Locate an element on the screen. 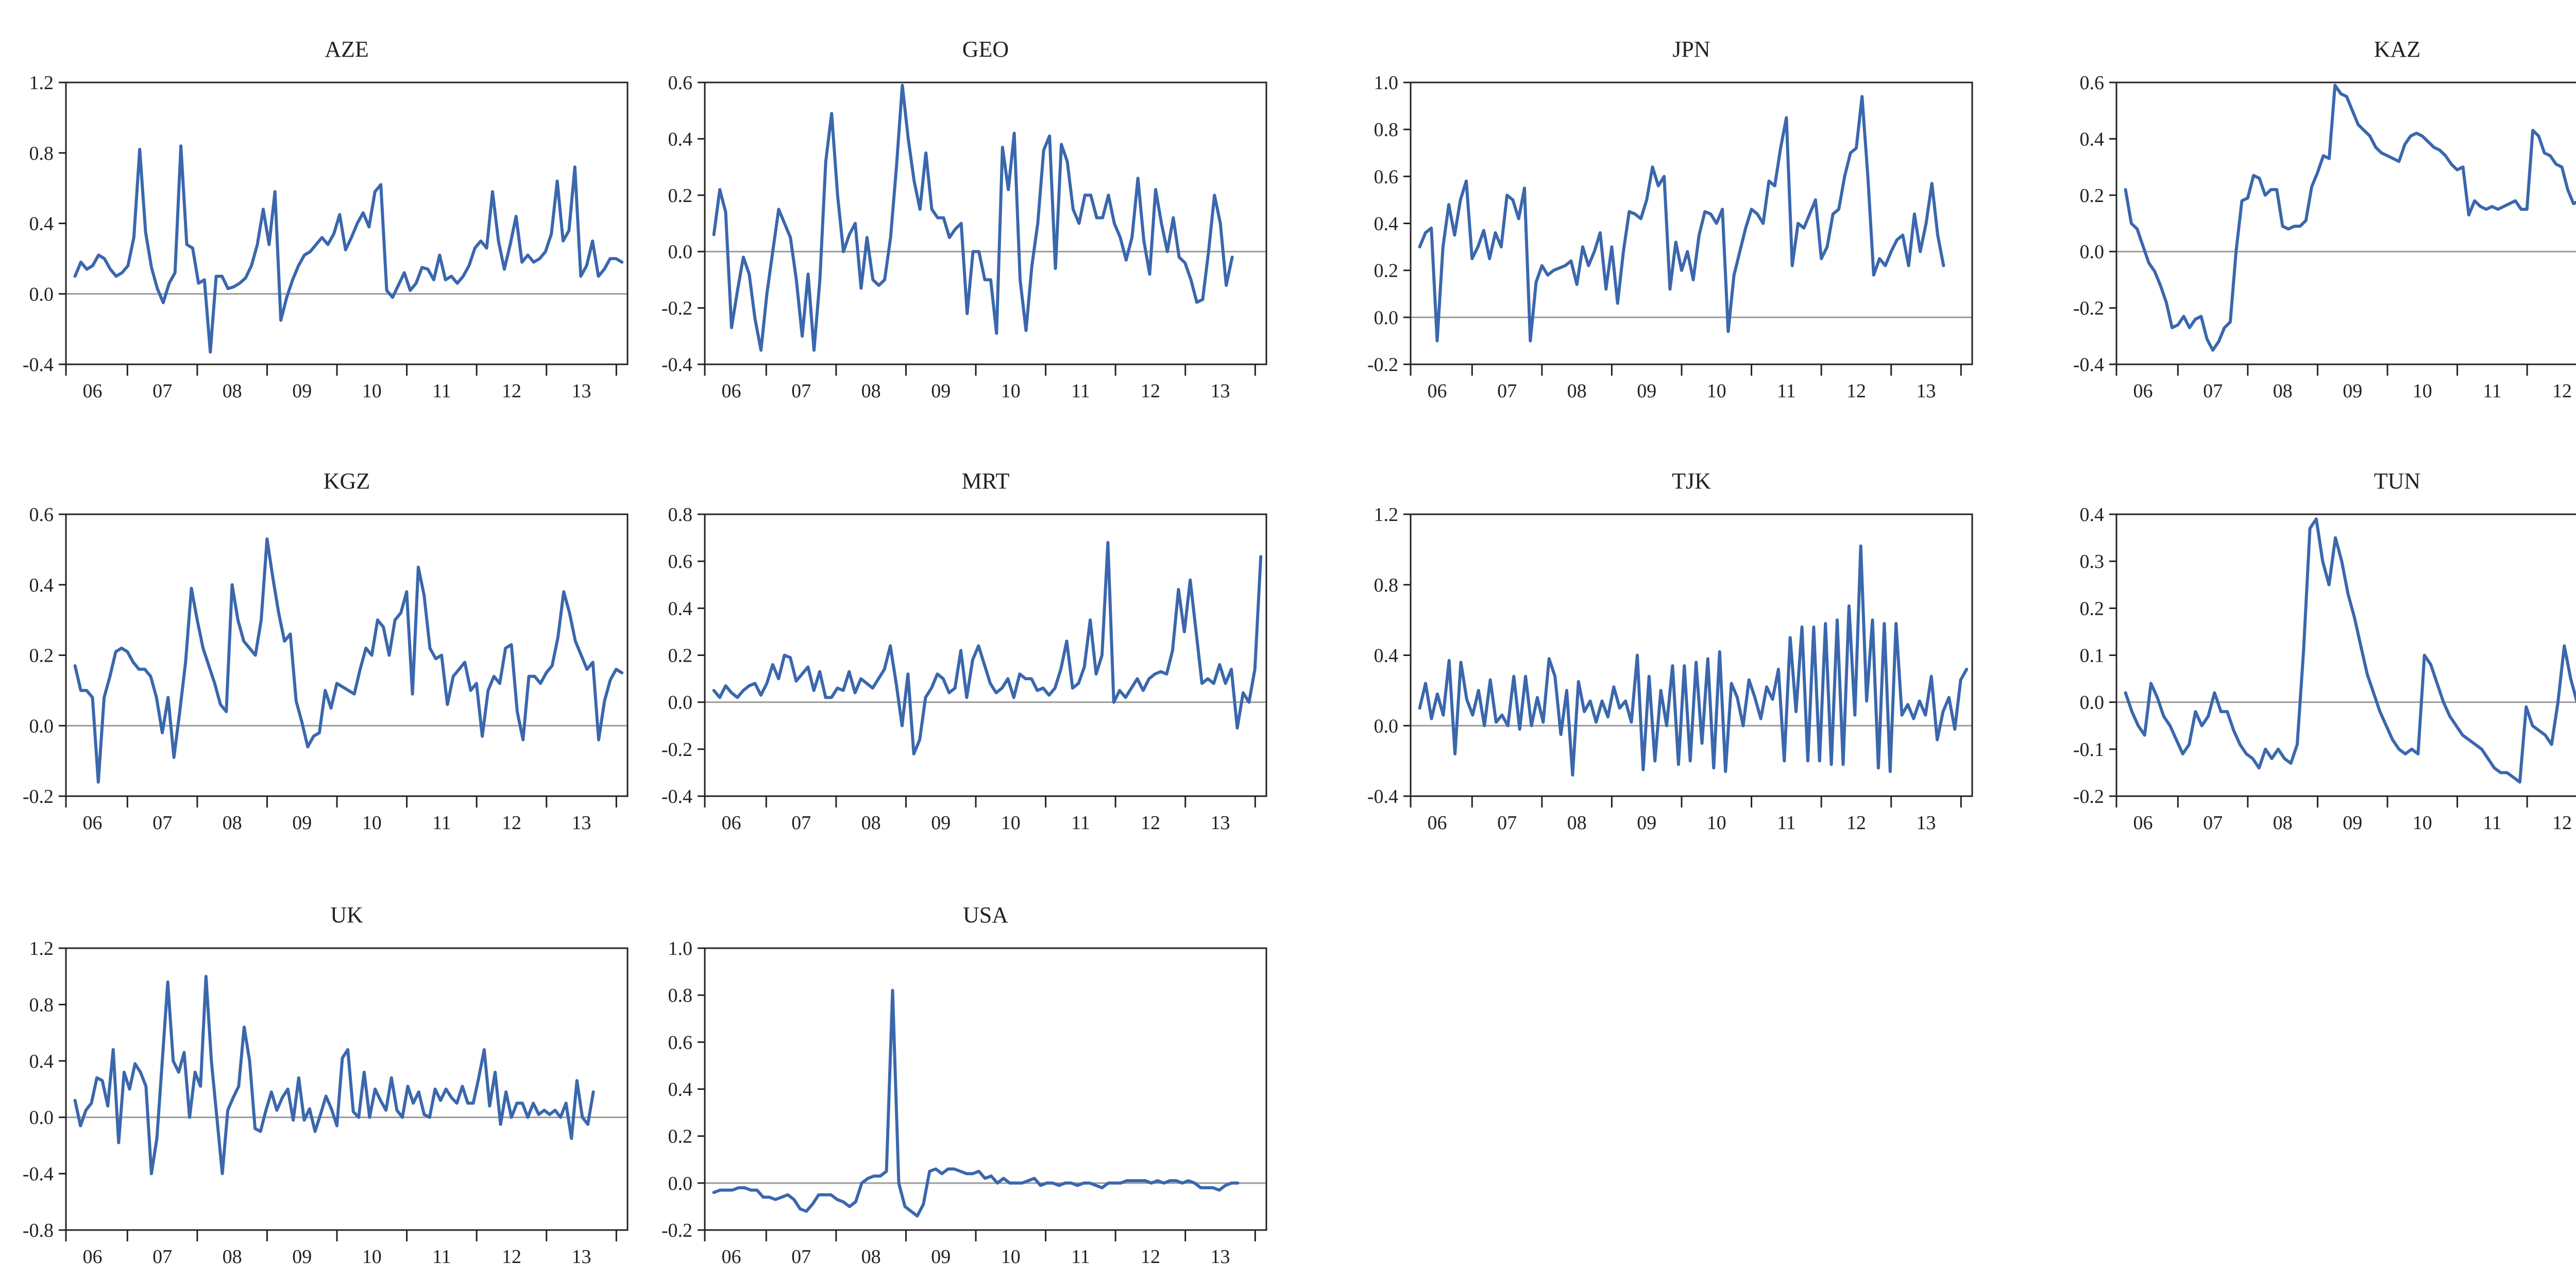 The height and width of the screenshot is (1279, 2576). panel-title: UK is located at coordinates (346, 915).